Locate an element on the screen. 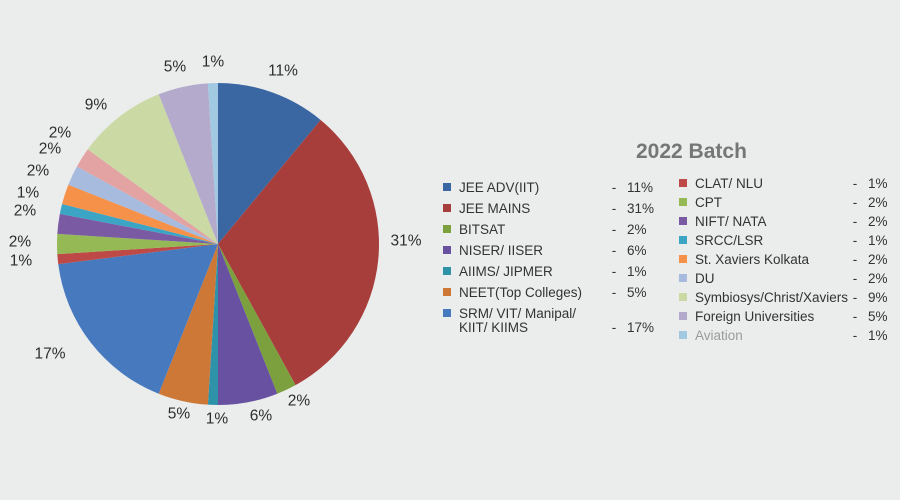  legend-label: CLAT/ NLU is located at coordinates (729, 183).